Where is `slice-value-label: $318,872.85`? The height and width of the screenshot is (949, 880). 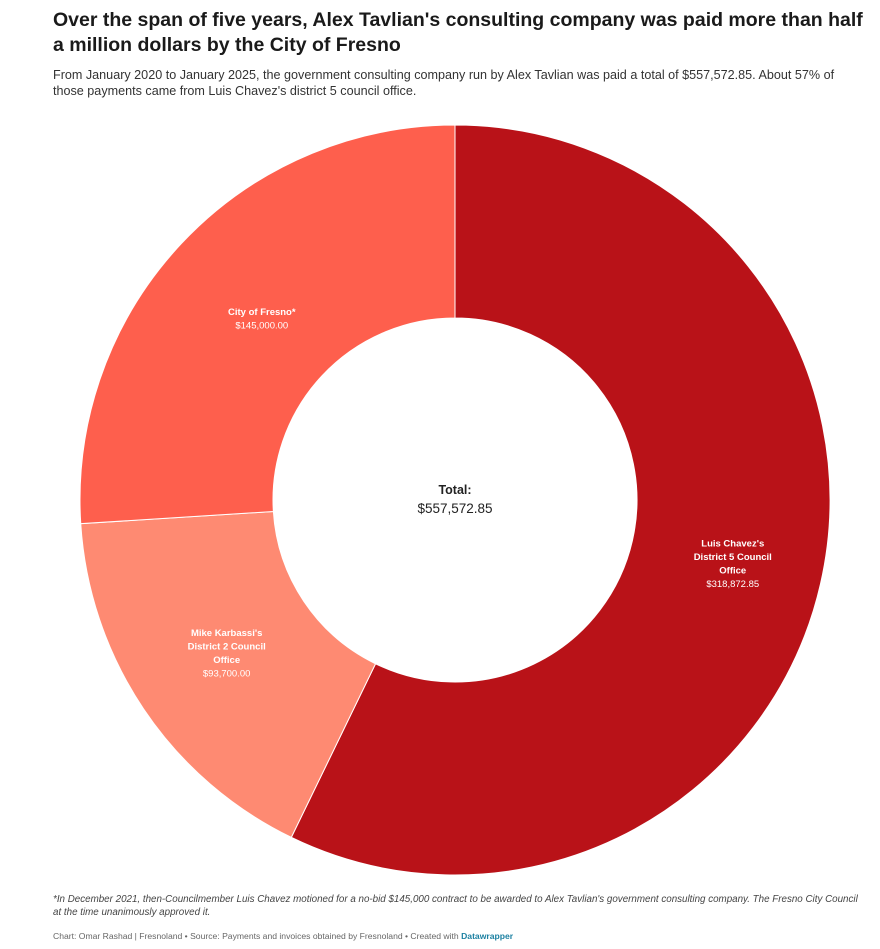
slice-value-label: $318,872.85 is located at coordinates (732, 584).